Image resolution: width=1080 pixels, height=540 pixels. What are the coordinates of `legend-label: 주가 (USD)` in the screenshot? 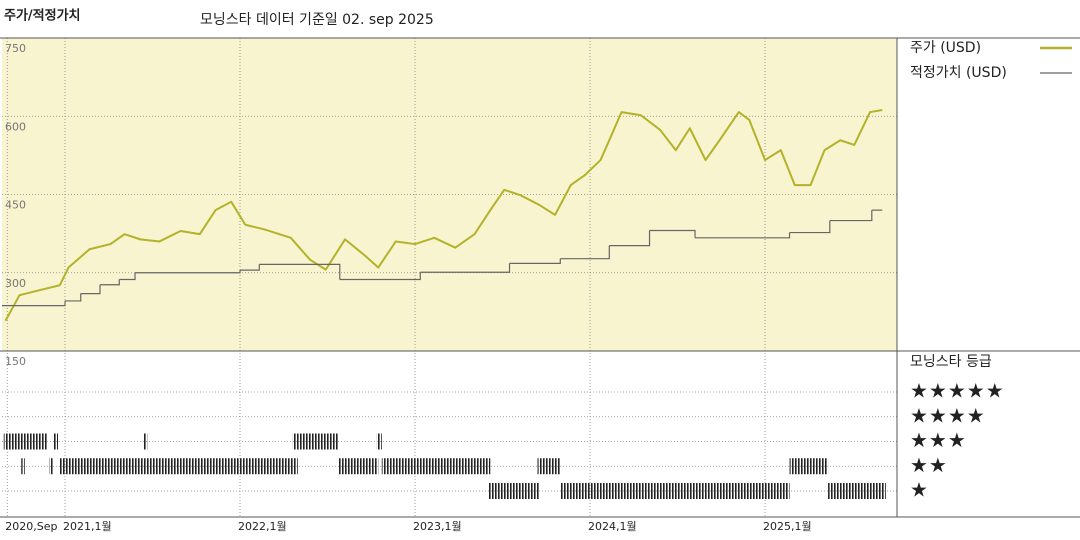 It's located at (945, 48).